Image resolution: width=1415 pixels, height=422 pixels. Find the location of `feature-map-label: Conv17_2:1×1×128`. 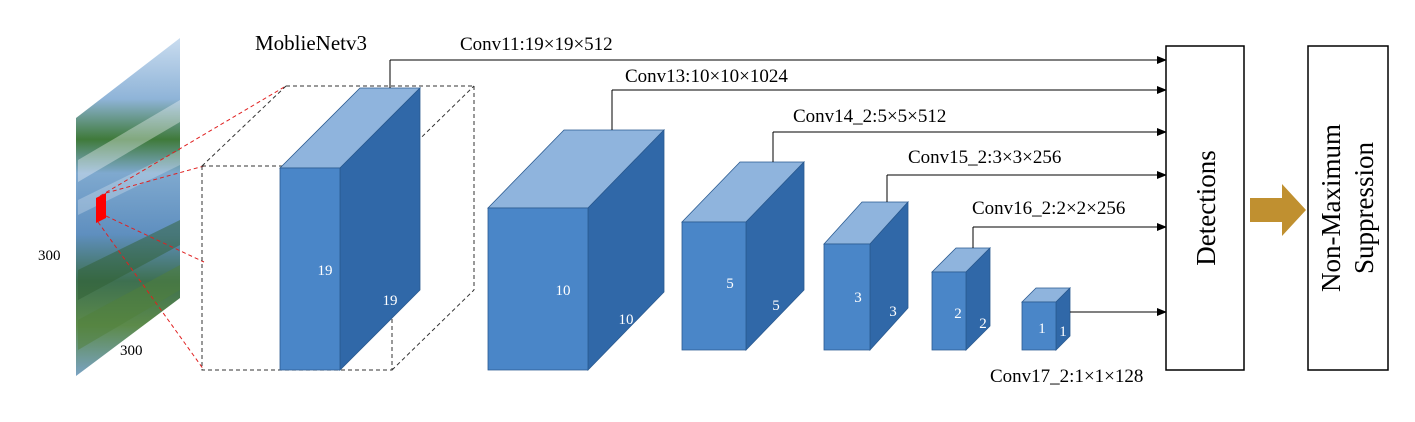

feature-map-label: Conv17_2:1×1×128 is located at coordinates (1066, 376).